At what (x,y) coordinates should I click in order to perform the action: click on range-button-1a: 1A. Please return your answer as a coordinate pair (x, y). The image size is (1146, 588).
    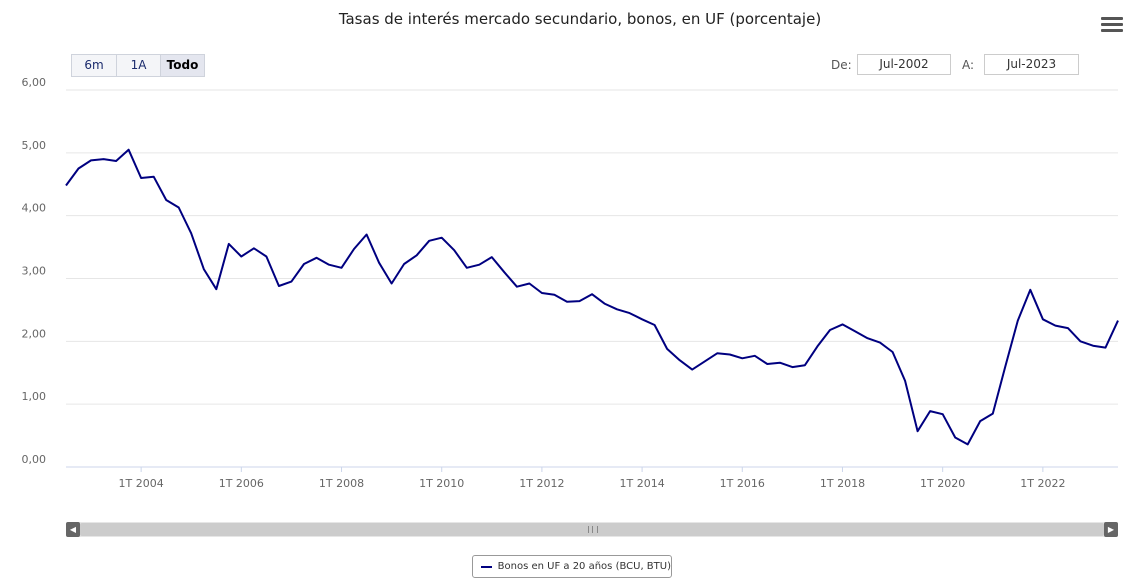
    Looking at the image, I should click on (139, 65).